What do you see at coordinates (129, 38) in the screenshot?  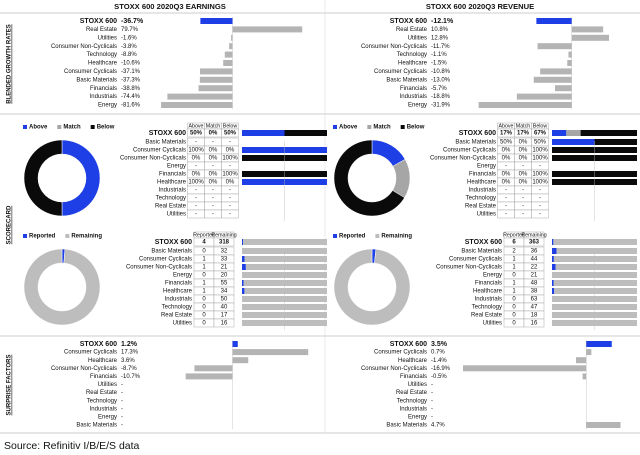 I see `value-label: -1.6%` at bounding box center [129, 38].